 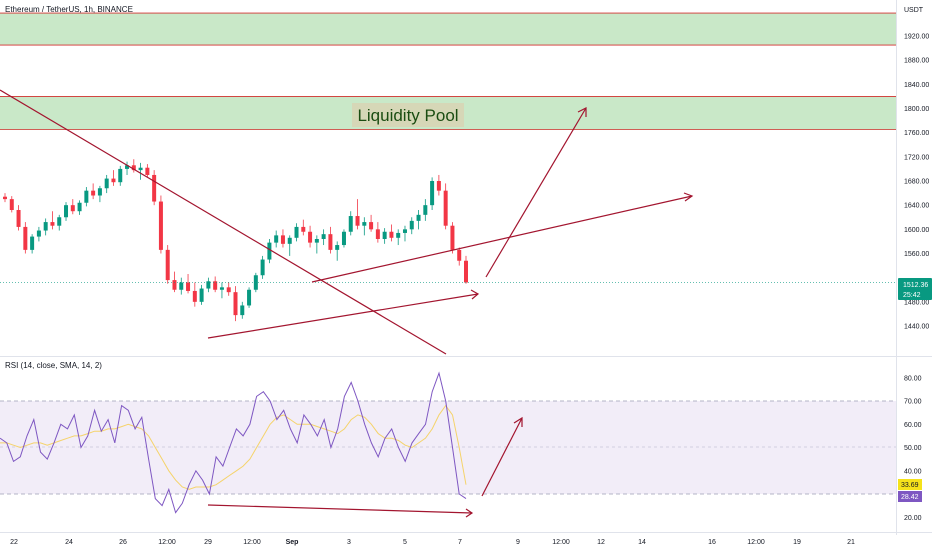 I want to click on liquidity-pool-label-bg, so click(x=408, y=115).